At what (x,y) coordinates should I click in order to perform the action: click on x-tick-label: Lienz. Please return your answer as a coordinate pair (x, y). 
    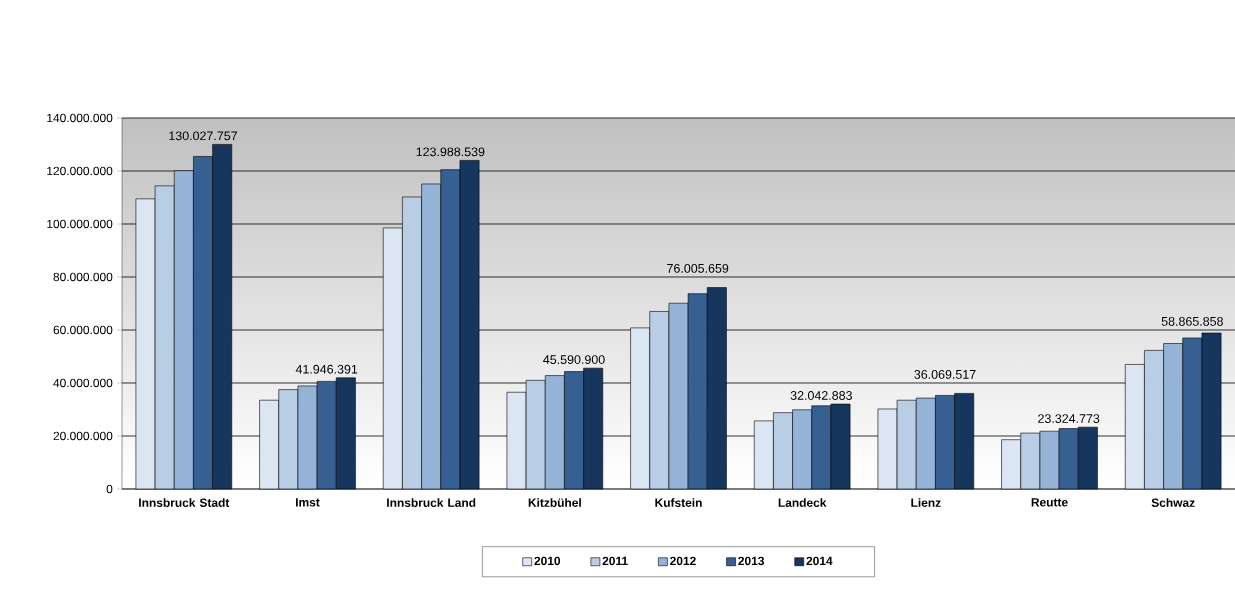
    Looking at the image, I should click on (926, 502).